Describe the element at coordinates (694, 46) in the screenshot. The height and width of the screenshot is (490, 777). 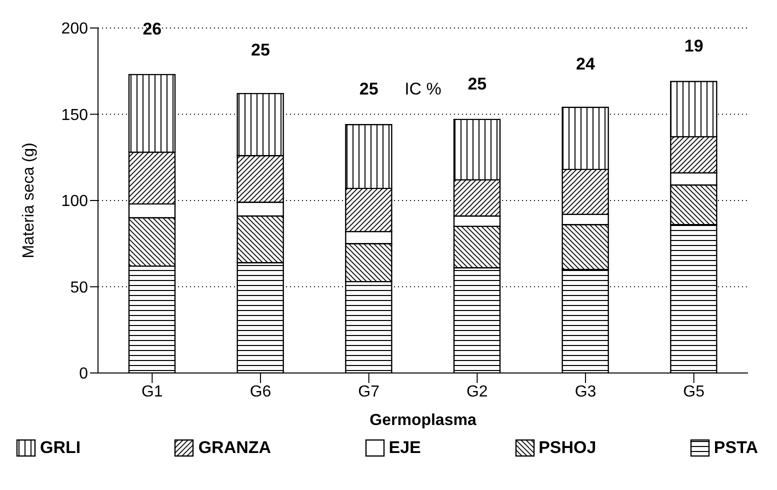
I see `annotation: 19` at that location.